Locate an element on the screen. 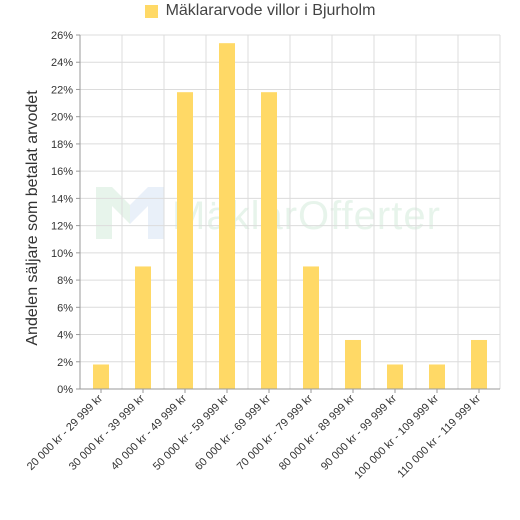 The width and height of the screenshot is (520, 520). y-tick-label: 2% is located at coordinates (65, 363).